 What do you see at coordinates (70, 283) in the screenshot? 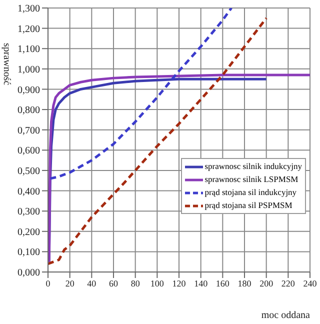
I see `x-tick-label: 20` at bounding box center [70, 283].